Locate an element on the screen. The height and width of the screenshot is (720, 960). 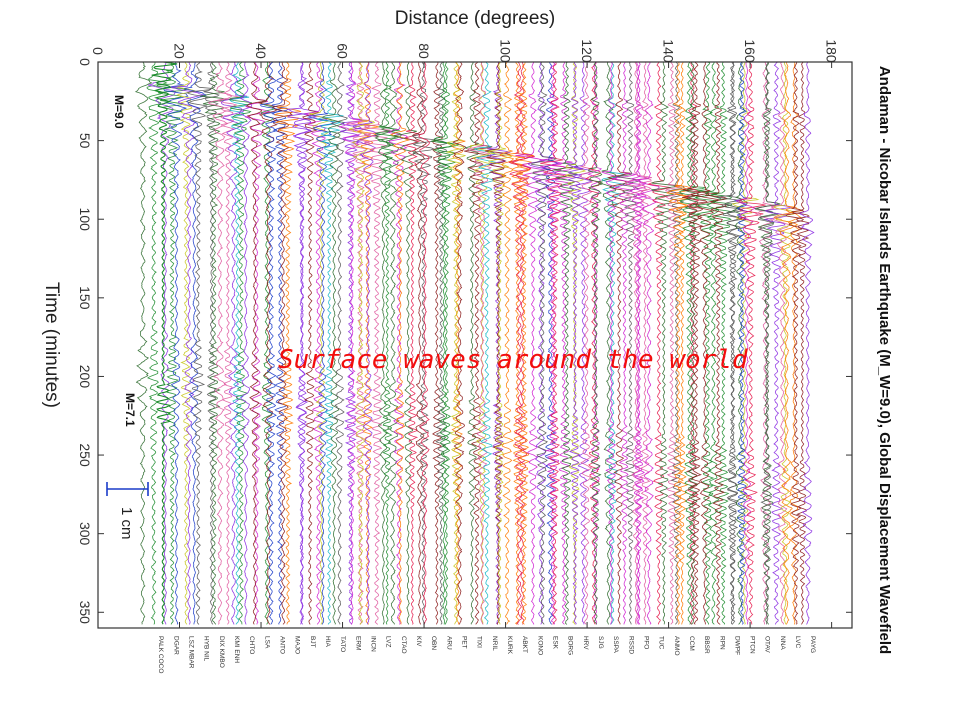
station-label: KONO is located at coordinates (539, 645).